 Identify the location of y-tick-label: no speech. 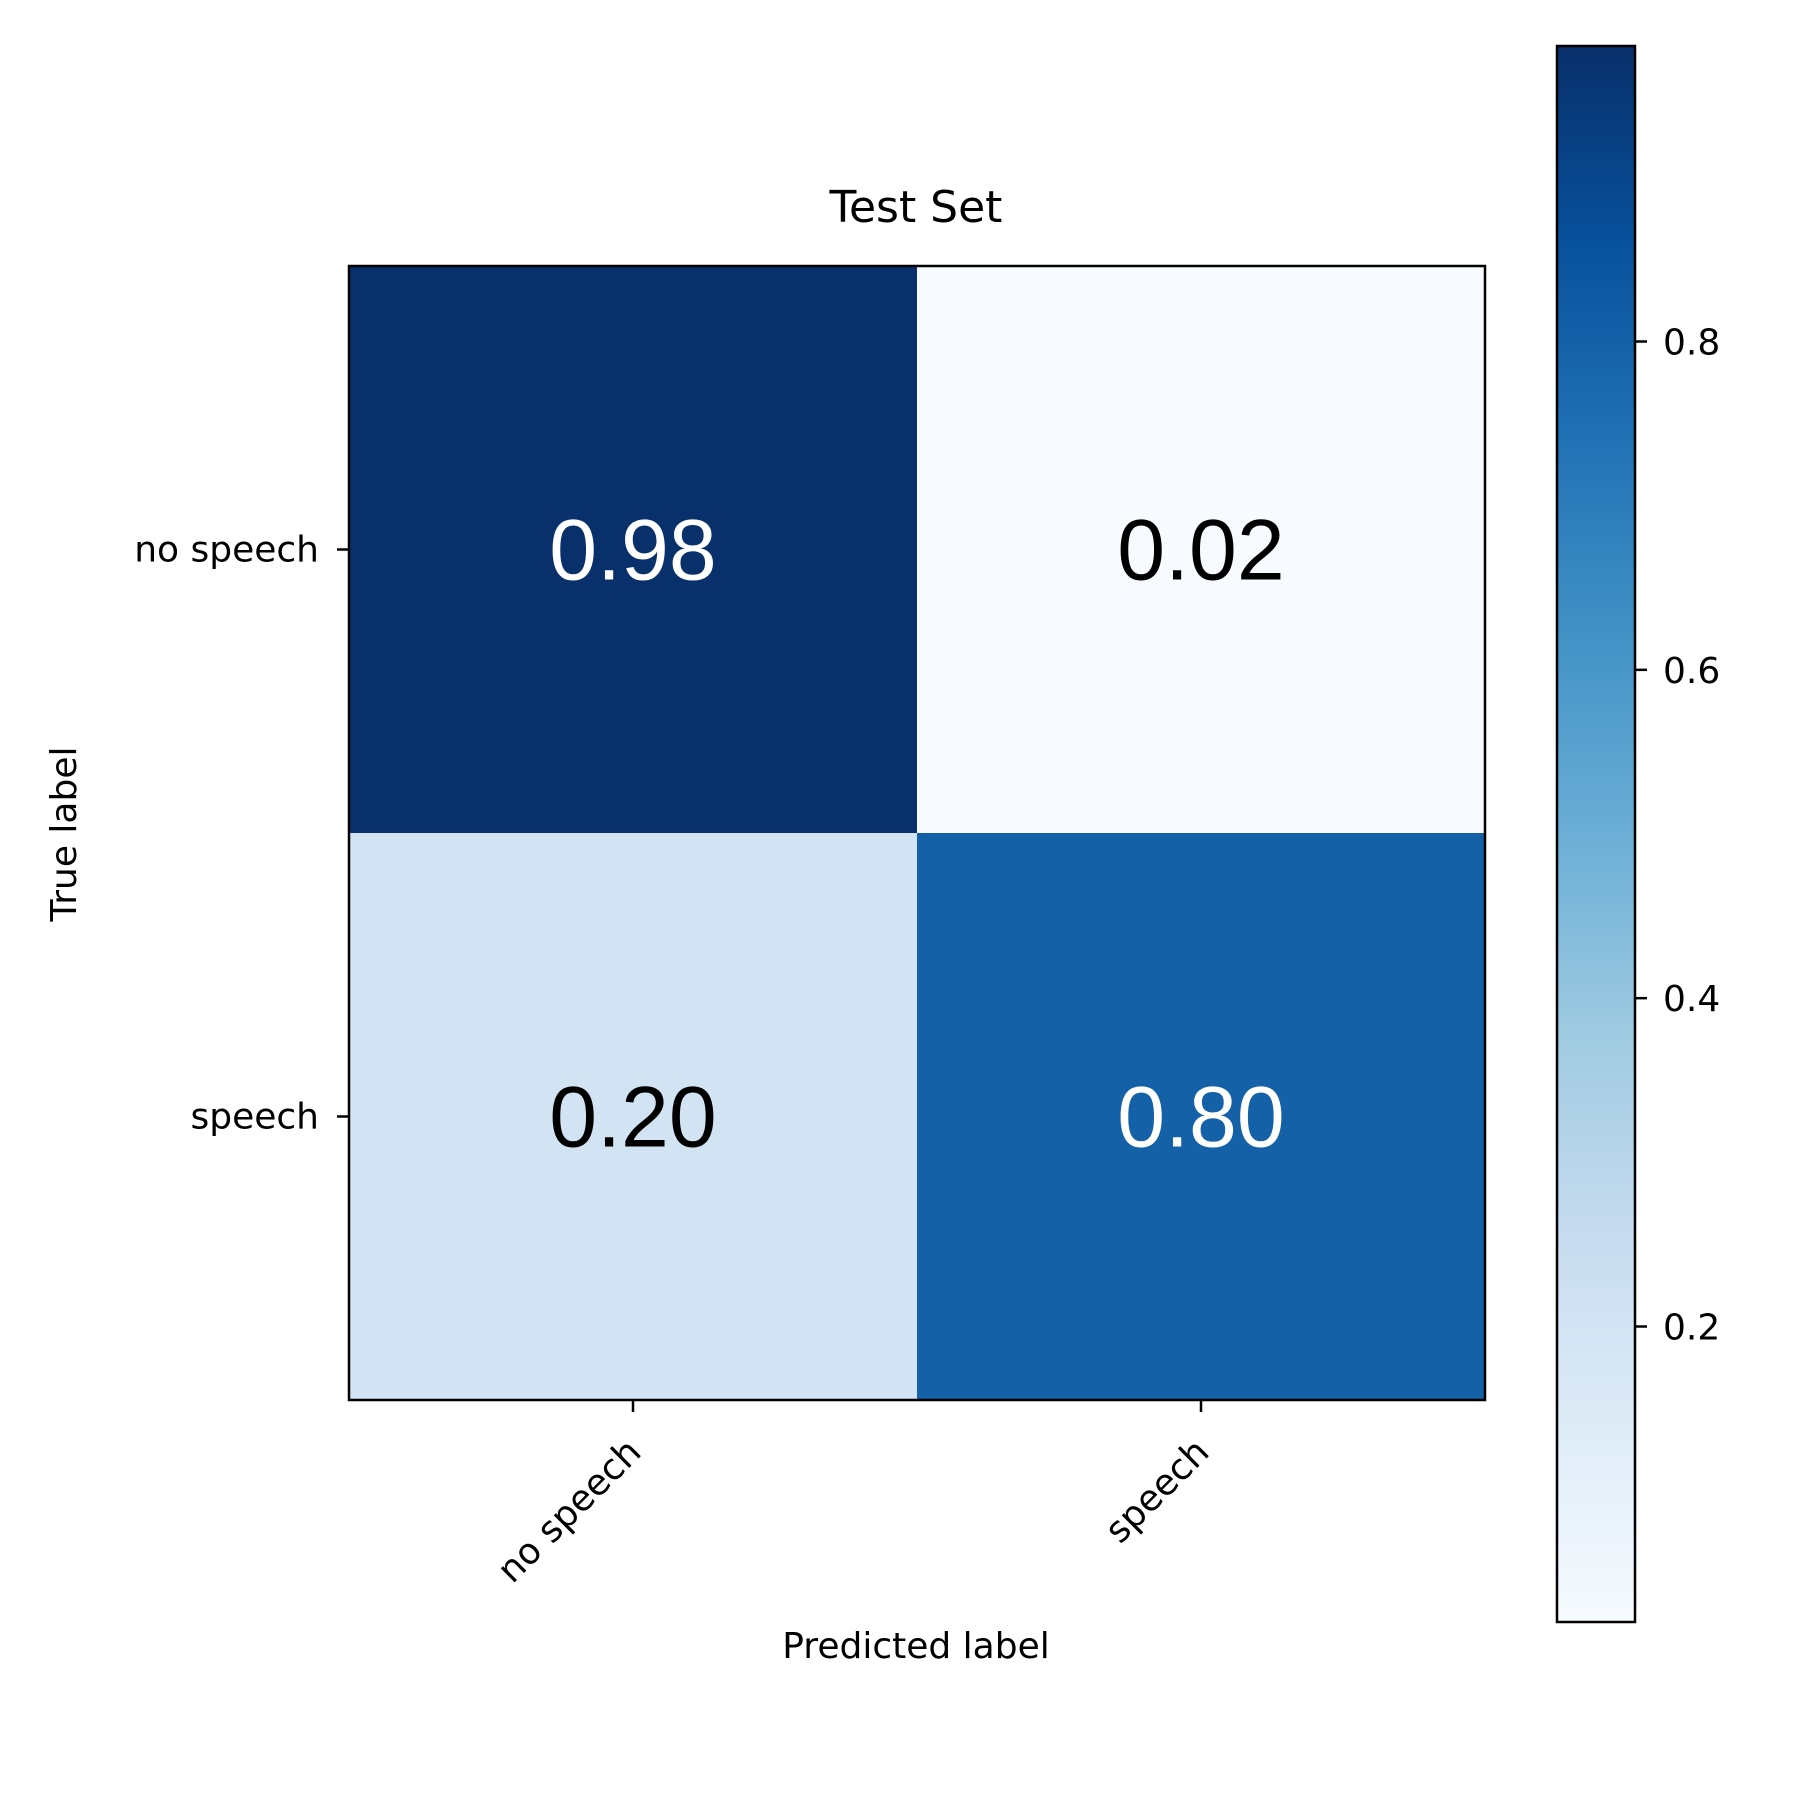
(226, 550).